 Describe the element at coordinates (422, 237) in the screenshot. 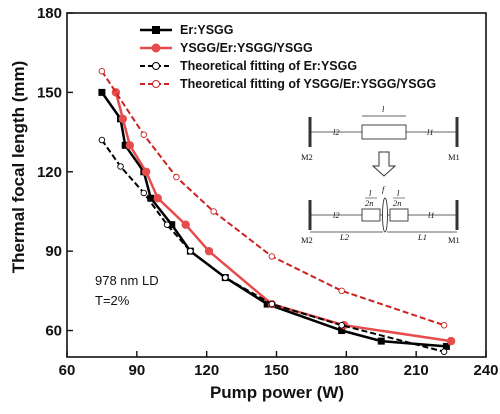

I see `label-length-right: L1` at that location.